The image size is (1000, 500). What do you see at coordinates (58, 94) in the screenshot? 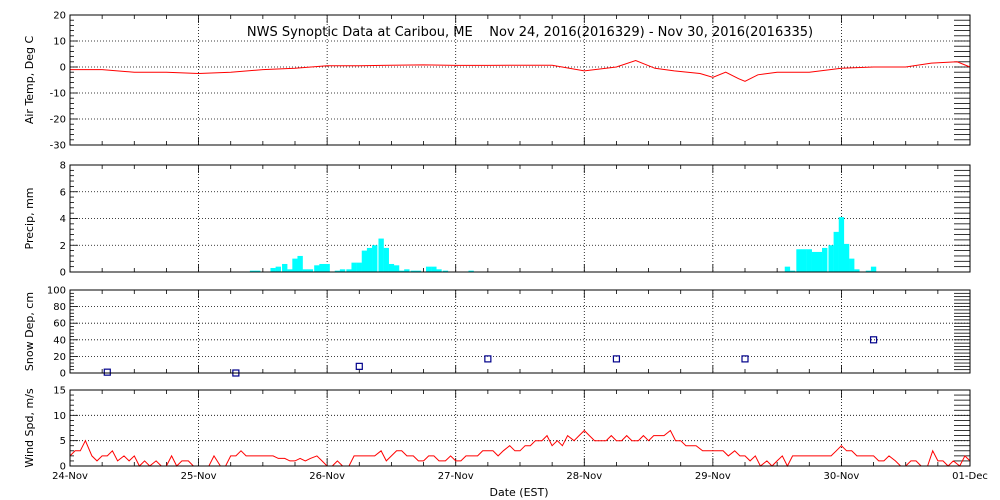
I see `air-temp-y-tick-label: -10` at bounding box center [58, 94].